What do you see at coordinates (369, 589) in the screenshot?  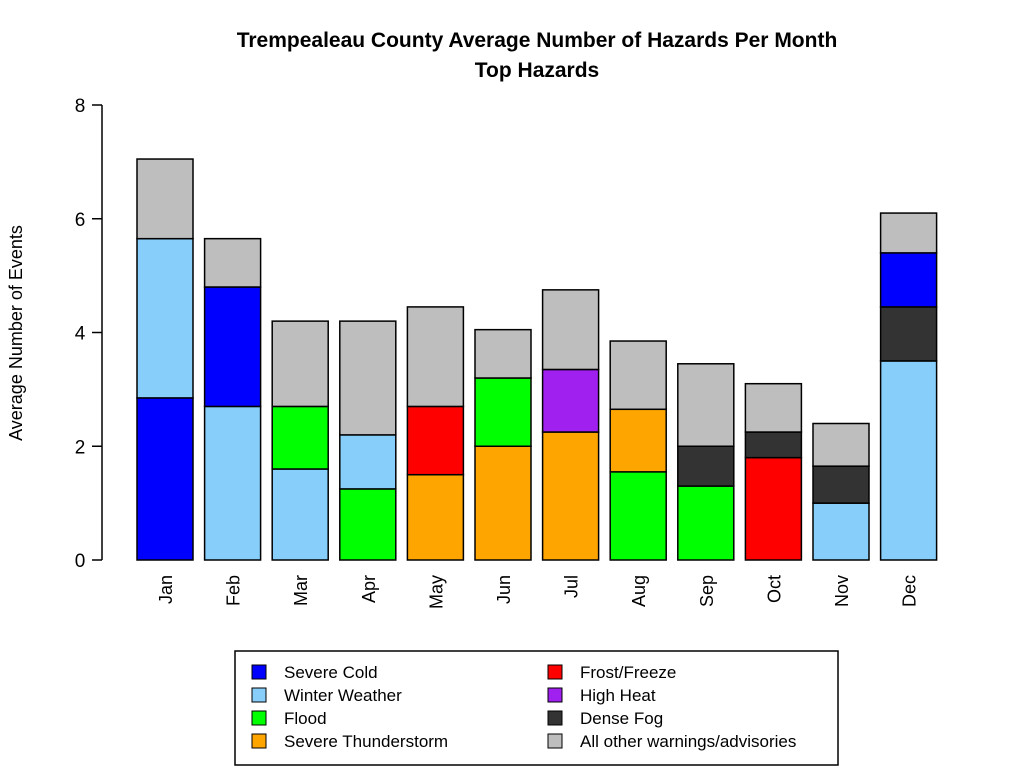 I see `x-tick-label: Apr` at bounding box center [369, 589].